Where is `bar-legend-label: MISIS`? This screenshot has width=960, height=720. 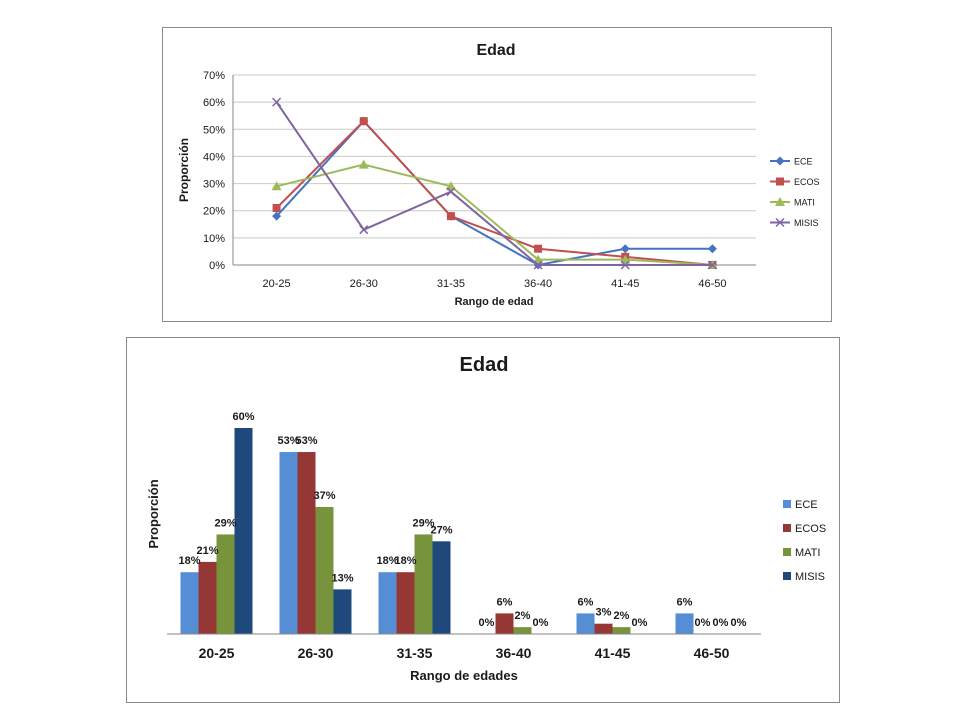 bar-legend-label: MISIS is located at coordinates (810, 577).